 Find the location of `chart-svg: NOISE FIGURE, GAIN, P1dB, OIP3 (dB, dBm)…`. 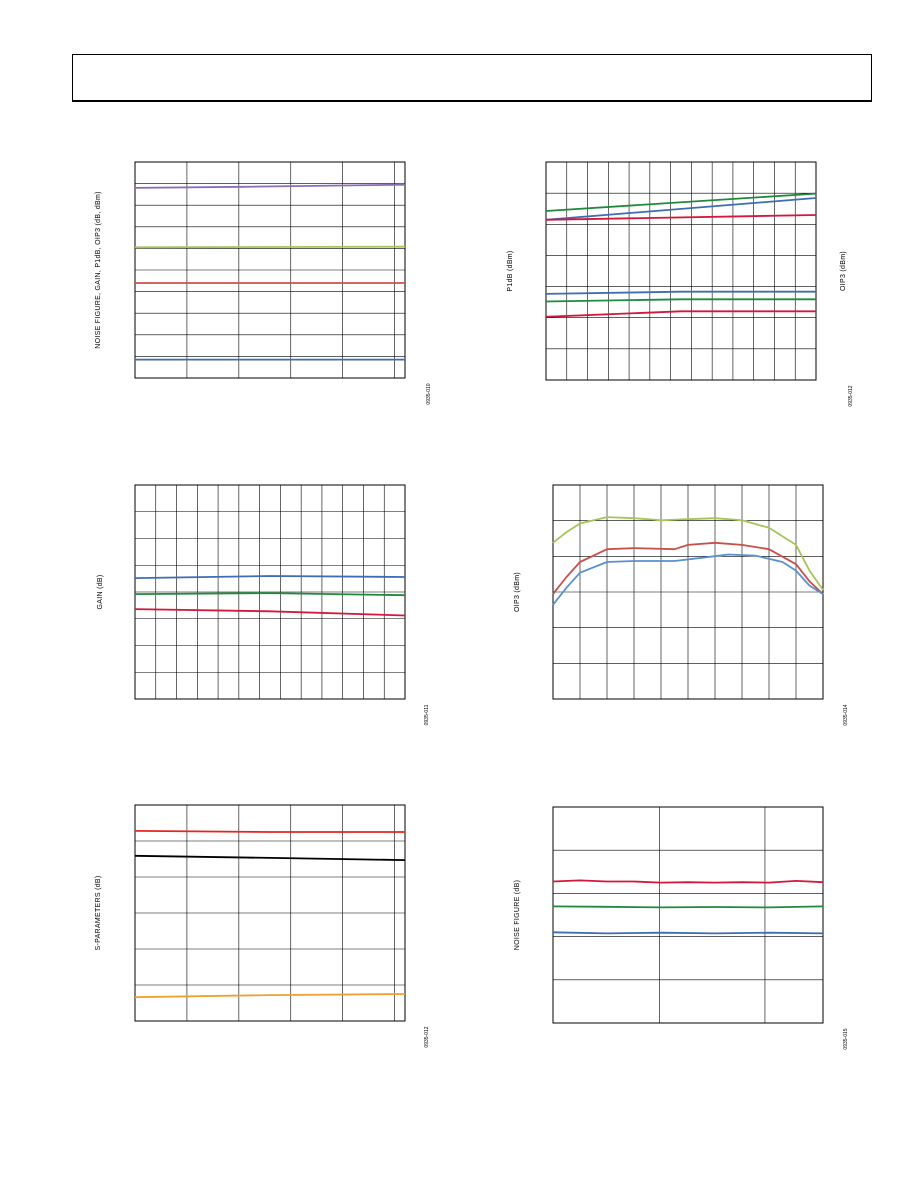

chart-svg: NOISE FIGURE, GAIN, P1dB, OIP3 (dB, dBm)… is located at coordinates (263, 283).